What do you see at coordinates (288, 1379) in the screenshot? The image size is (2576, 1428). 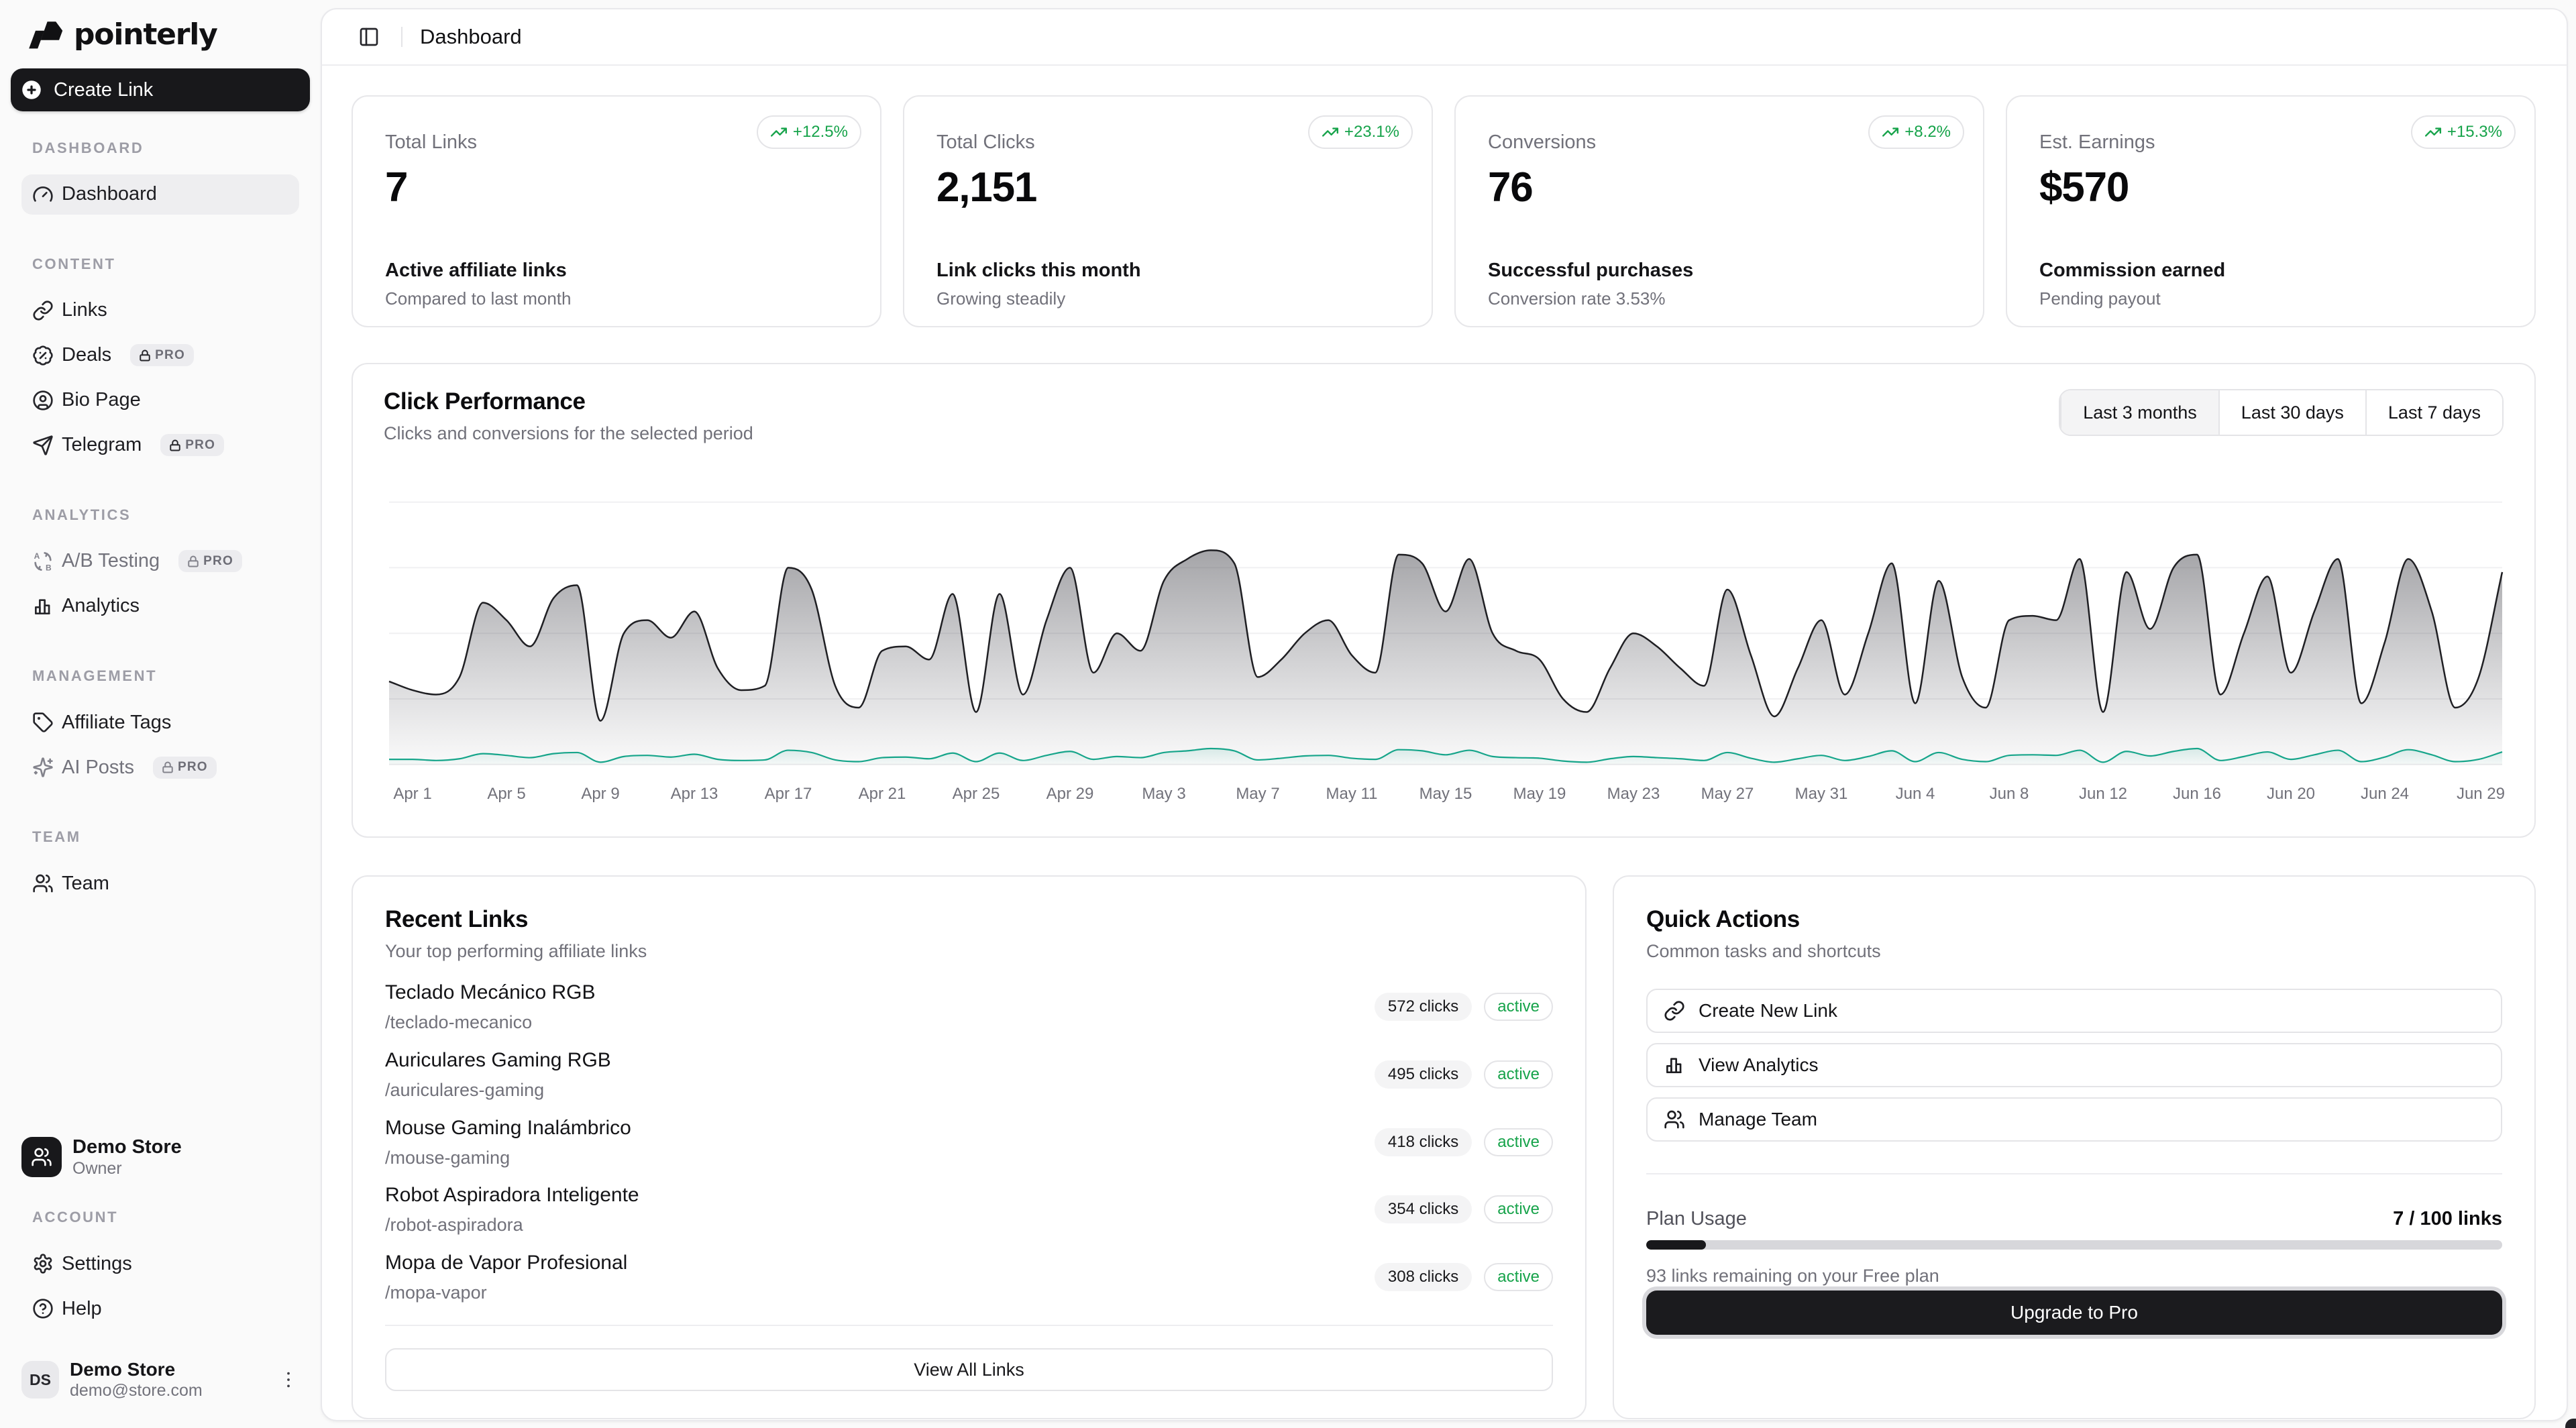 I see `ellipsis-vertical-icon` at bounding box center [288, 1379].